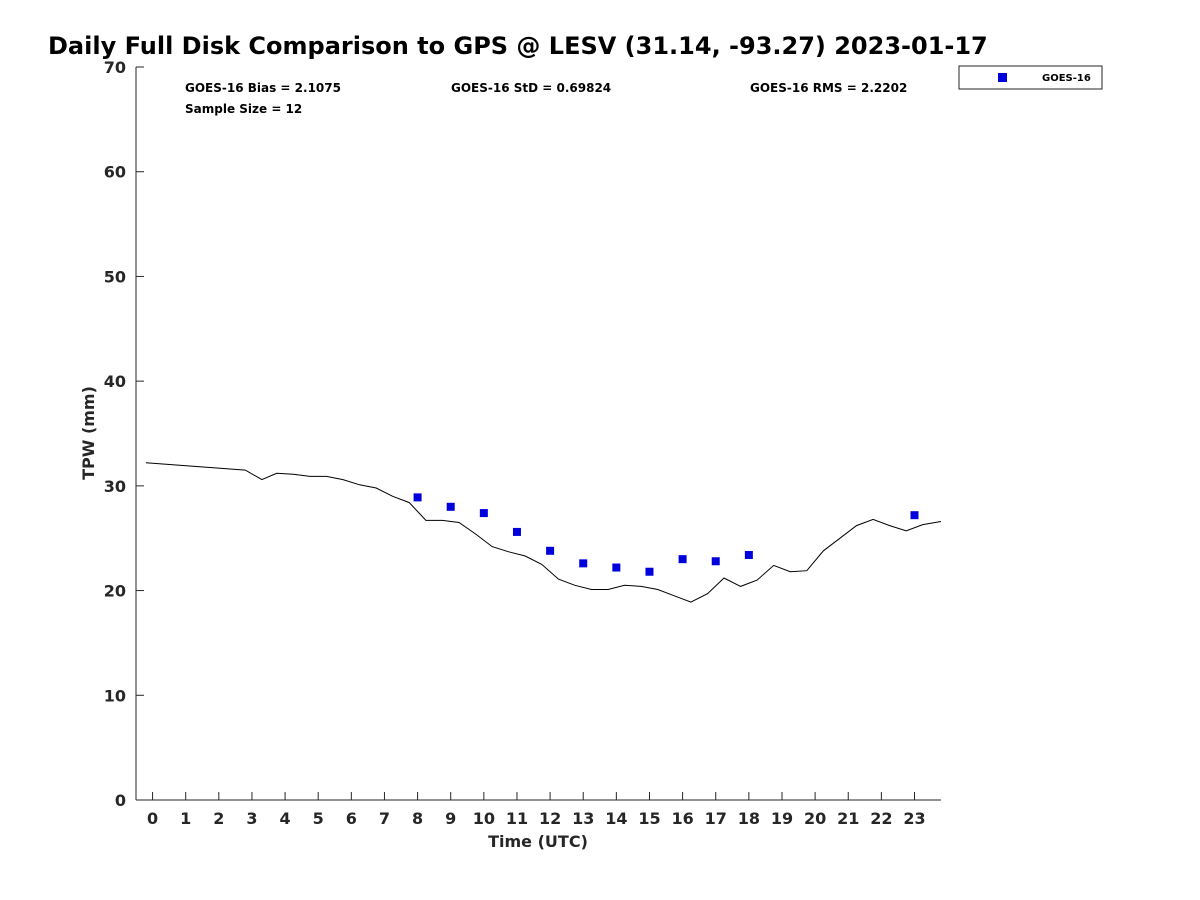  I want to click on x-tick-label: 12, so click(550, 818).